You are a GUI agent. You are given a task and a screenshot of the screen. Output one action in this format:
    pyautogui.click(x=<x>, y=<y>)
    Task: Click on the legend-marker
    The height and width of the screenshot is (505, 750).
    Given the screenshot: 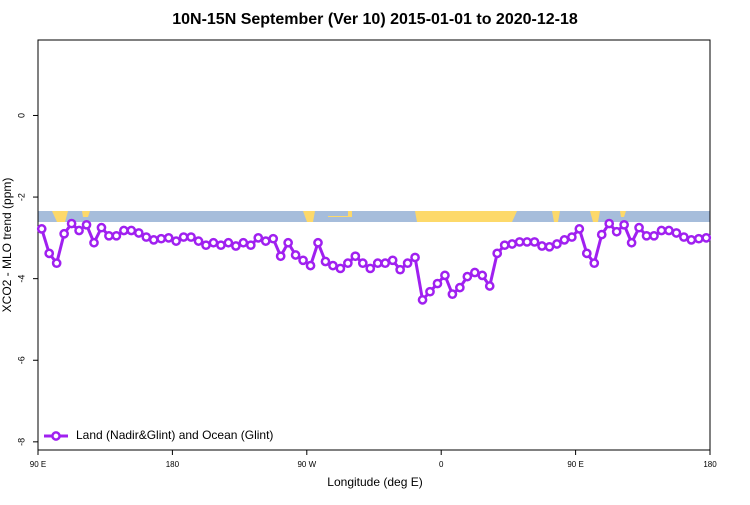 What is the action you would take?
    pyautogui.click(x=56, y=436)
    